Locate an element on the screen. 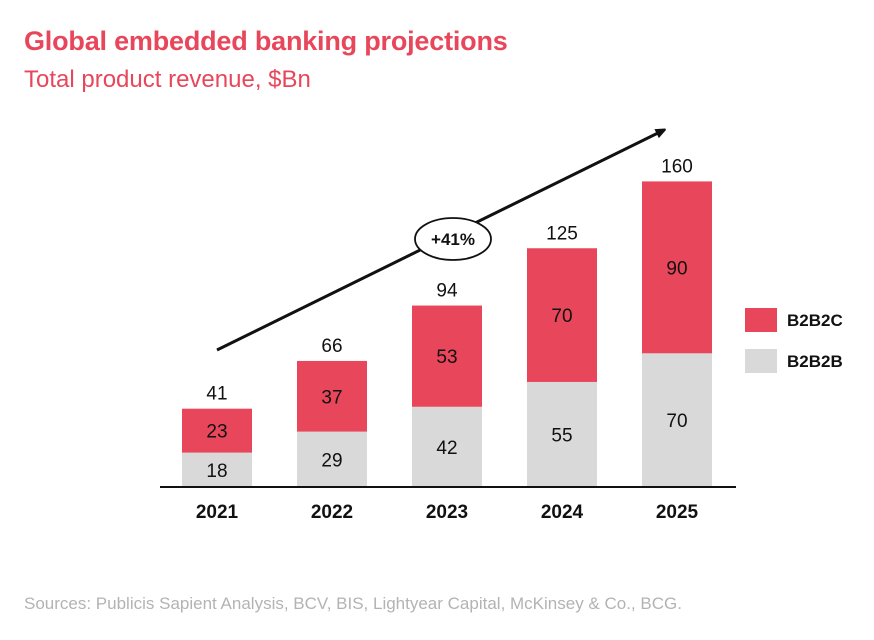  chart-title: Global embedded banking projections is located at coordinates (266, 41).